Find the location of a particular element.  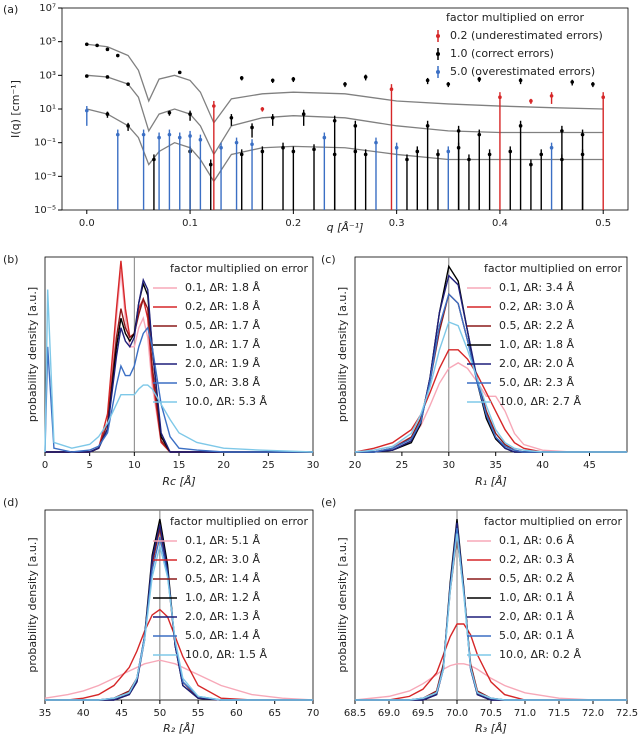

x-tick-label: 25 is located at coordinates (268, 465).